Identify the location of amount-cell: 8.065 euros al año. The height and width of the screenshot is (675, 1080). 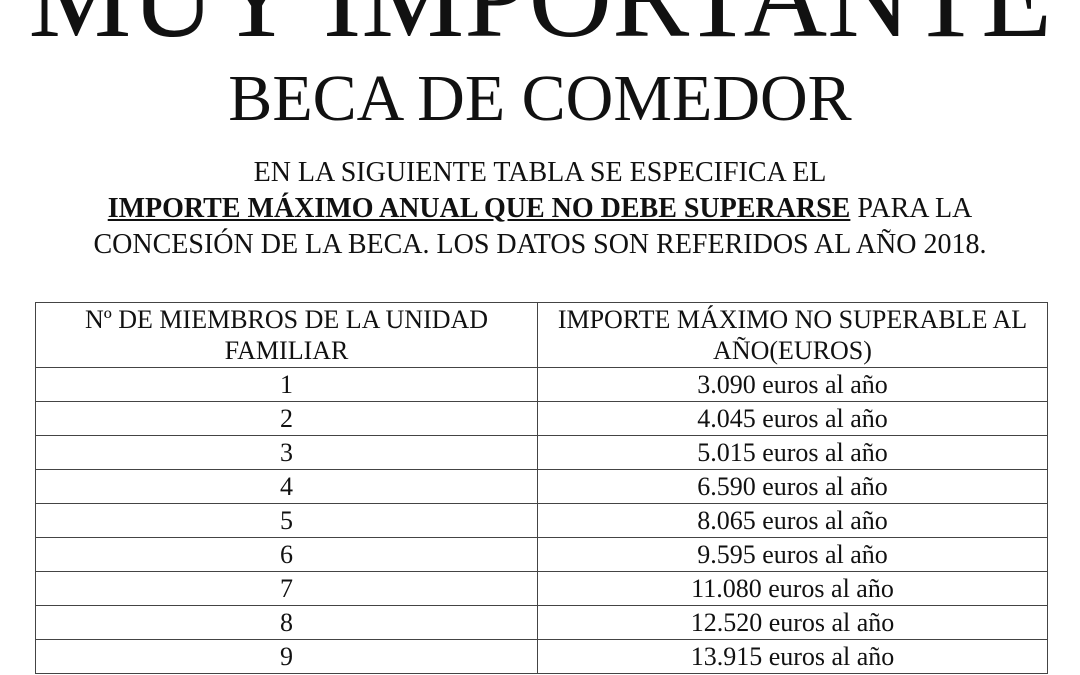
(792, 520).